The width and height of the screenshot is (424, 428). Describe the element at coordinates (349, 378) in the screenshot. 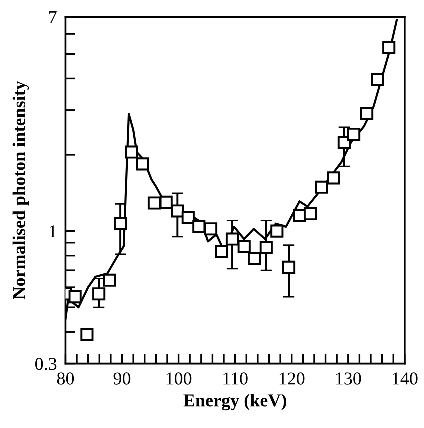

I see `x-tick-label: 130` at that location.